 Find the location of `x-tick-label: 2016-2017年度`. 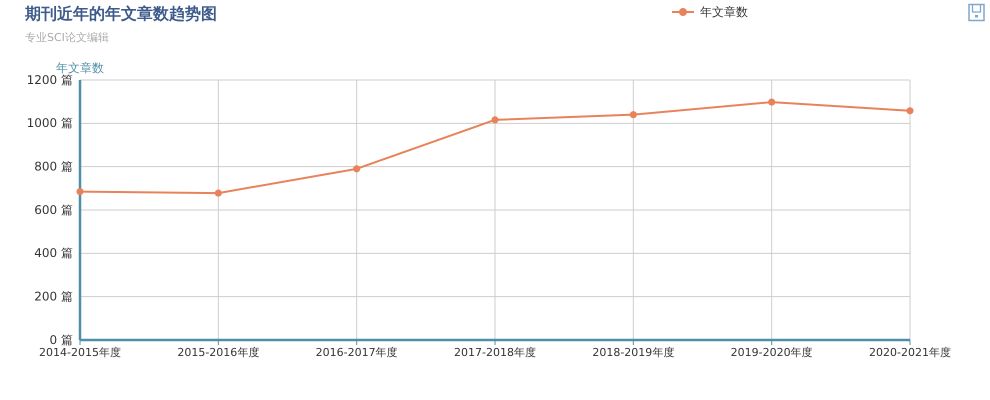

x-tick-label: 2016-2017年度 is located at coordinates (357, 352).